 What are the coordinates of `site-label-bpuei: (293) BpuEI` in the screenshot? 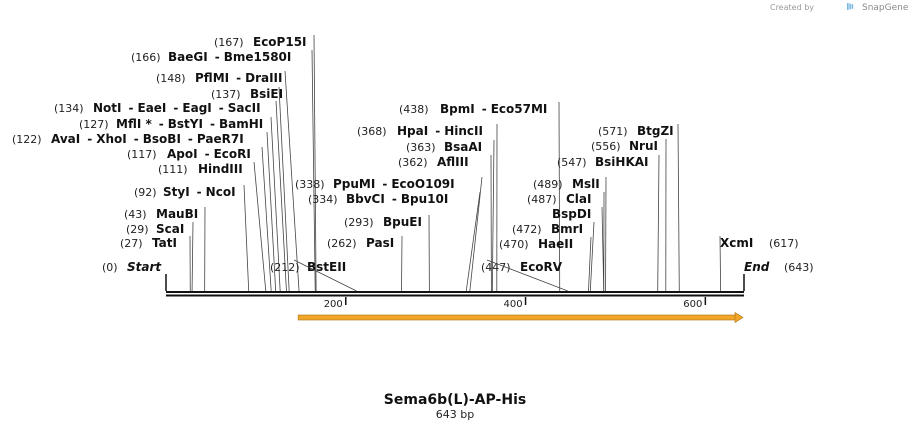 It's located at (387, 253).